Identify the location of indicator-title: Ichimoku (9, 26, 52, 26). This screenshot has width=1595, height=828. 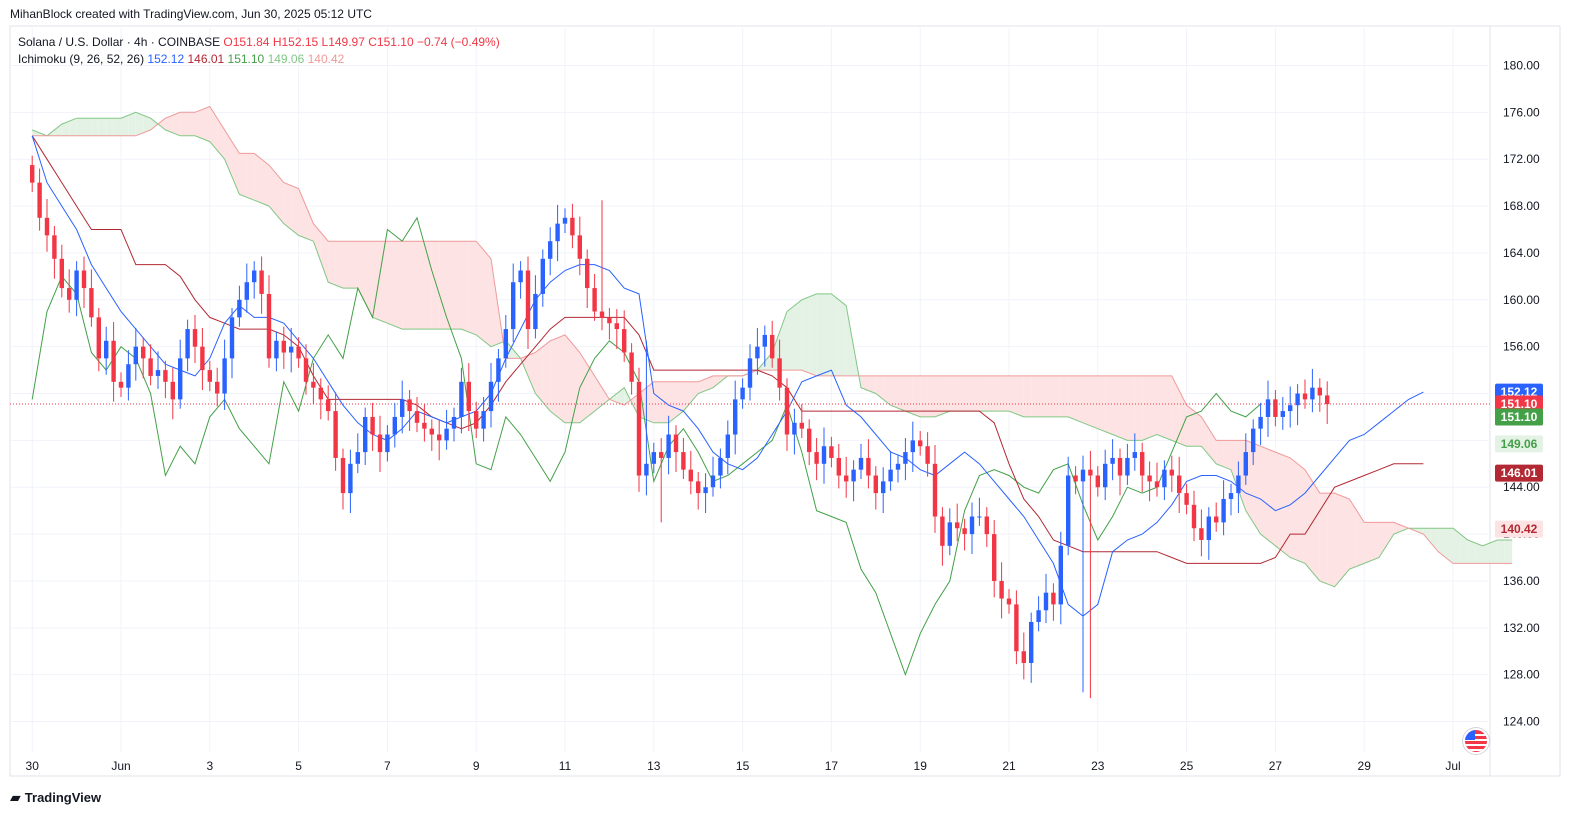
(81, 59).